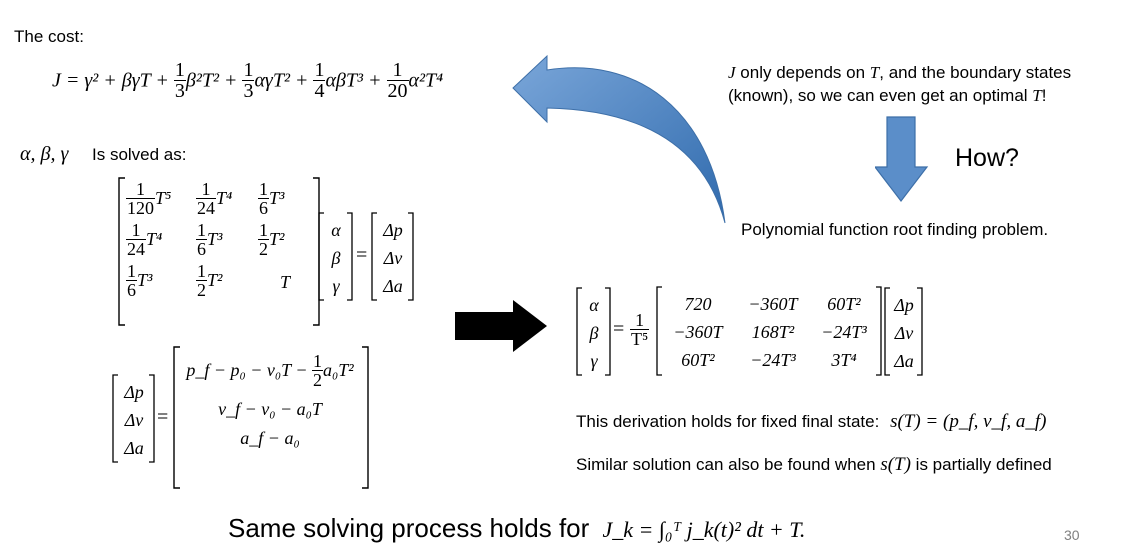 This screenshot has height=552, width=1123. Describe the element at coordinates (338, 370) in the screenshot. I see `delta-def-row1-b: a₀T²` at that location.